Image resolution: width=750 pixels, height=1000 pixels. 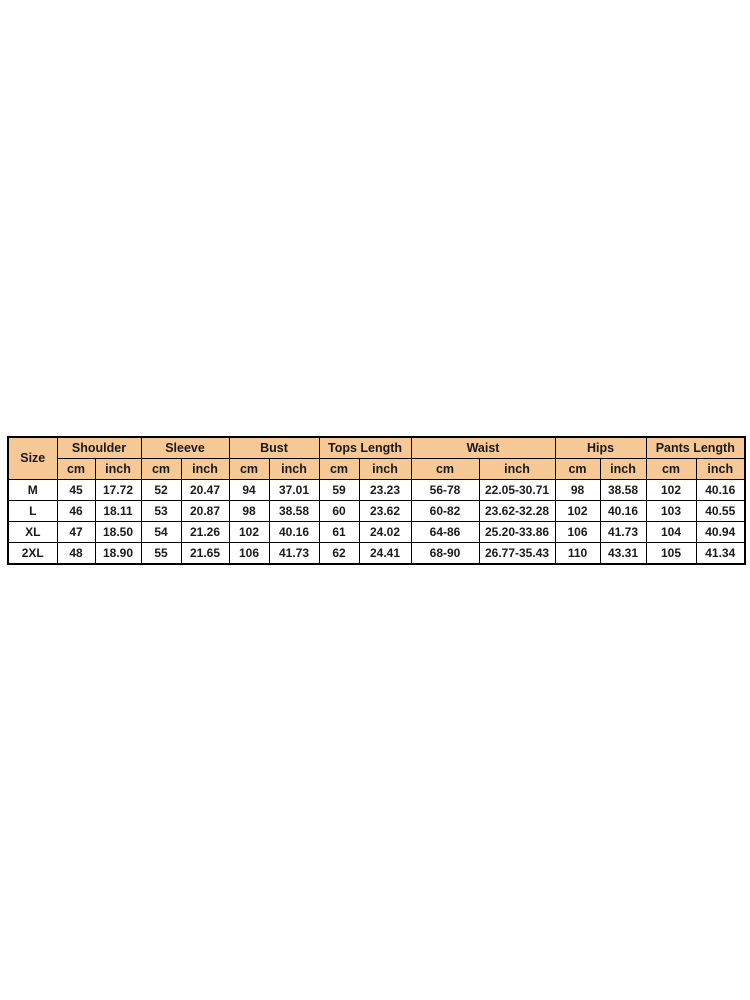 What do you see at coordinates (76, 532) in the screenshot?
I see `cell-shoulder-cm: 47` at bounding box center [76, 532].